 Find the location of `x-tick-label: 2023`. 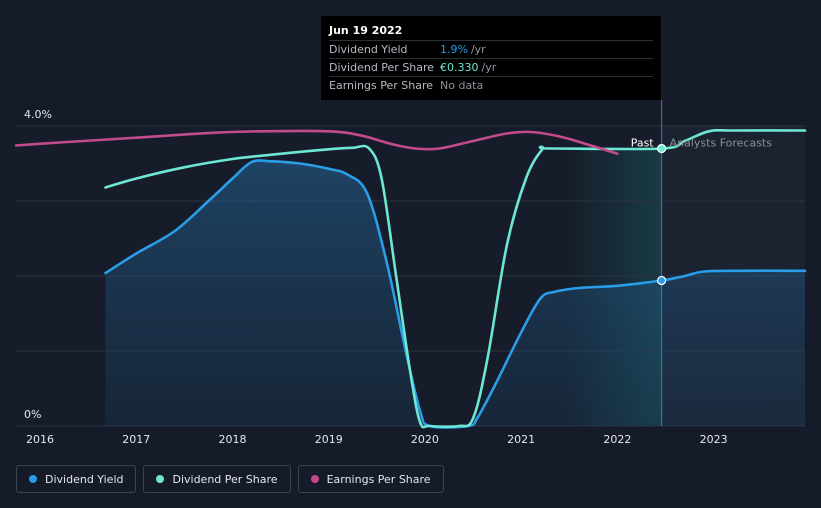

x-tick-label: 2023 is located at coordinates (714, 439).